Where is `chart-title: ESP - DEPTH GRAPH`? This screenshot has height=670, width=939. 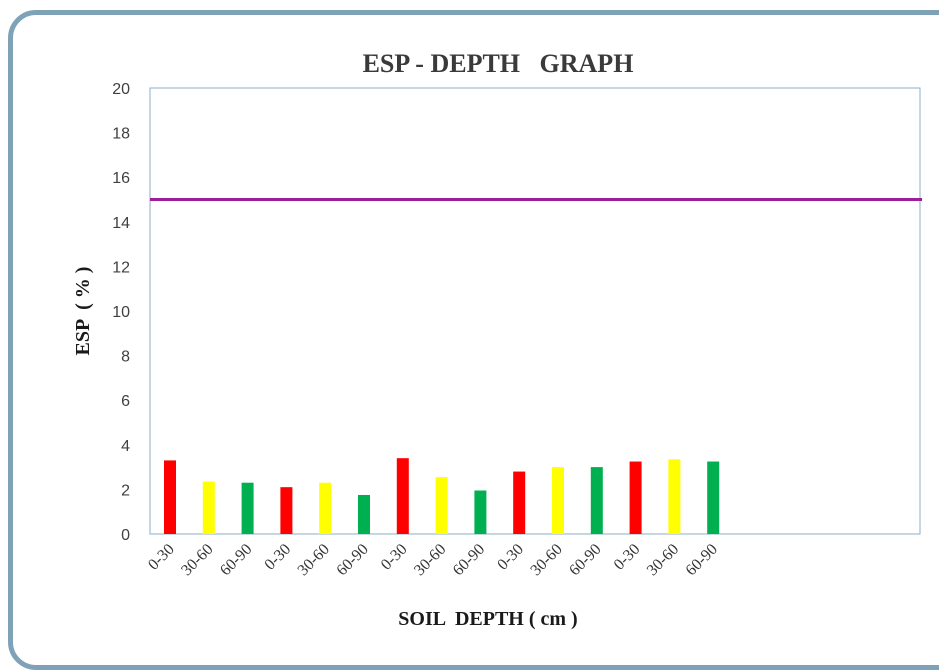
chart-title: ESP - DEPTH GRAPH is located at coordinates (498, 63).